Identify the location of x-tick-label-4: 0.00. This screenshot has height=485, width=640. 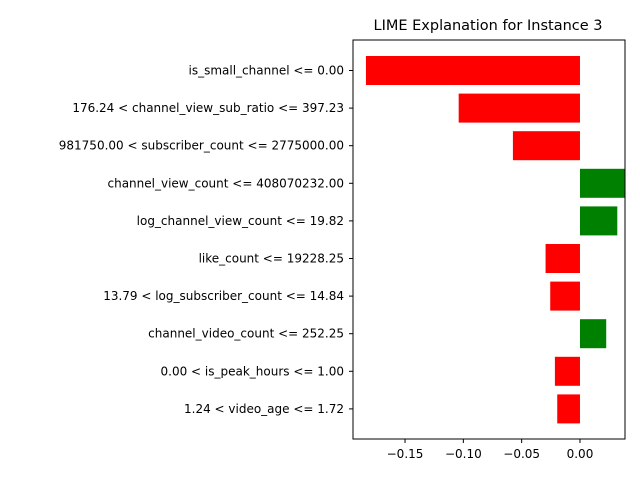
(580, 454).